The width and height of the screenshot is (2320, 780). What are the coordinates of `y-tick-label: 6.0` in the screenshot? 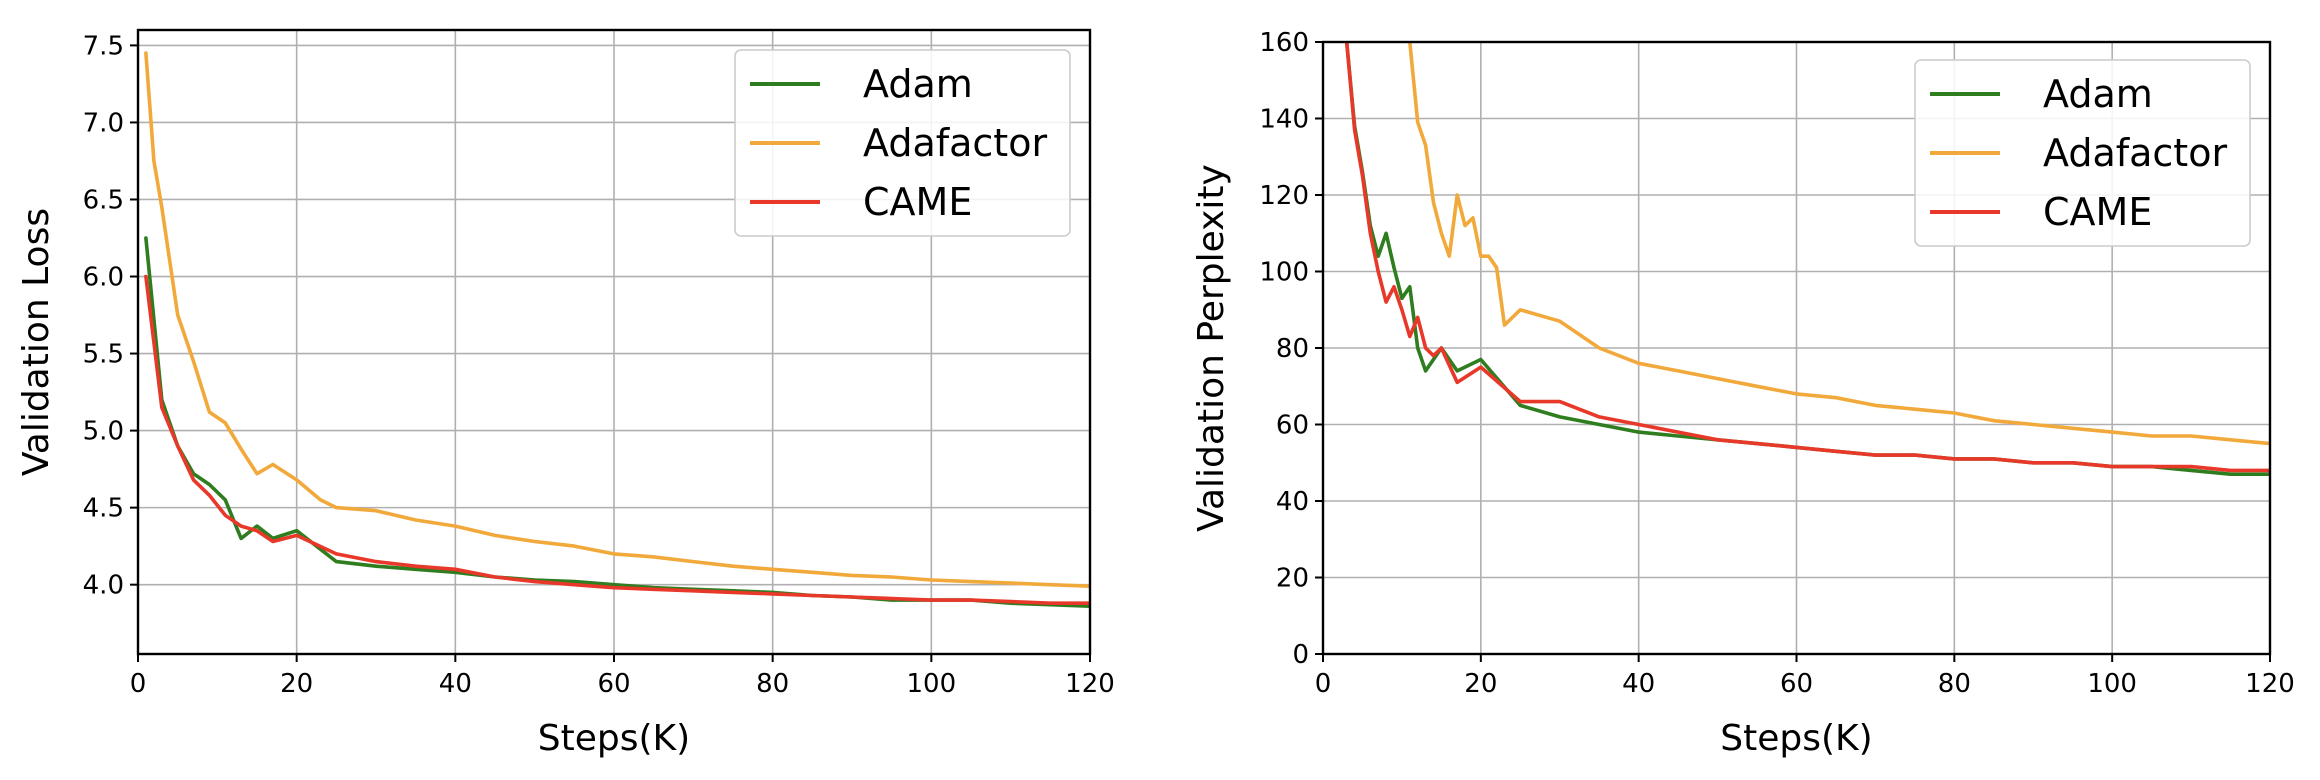 It's located at (103, 278).